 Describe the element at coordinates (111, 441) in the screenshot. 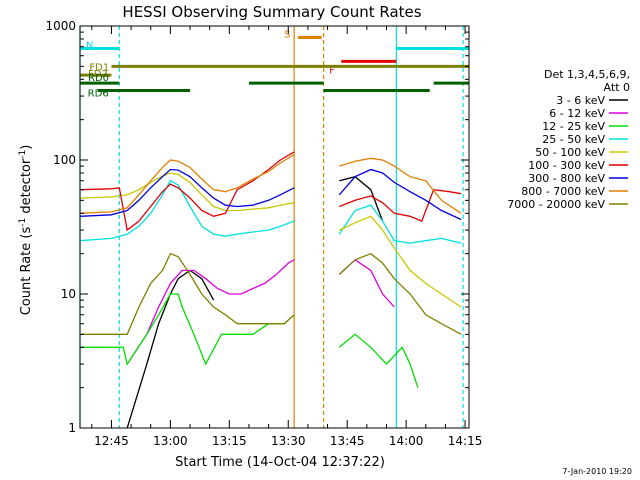

I see `x-tick-label-0: 12:45` at that location.